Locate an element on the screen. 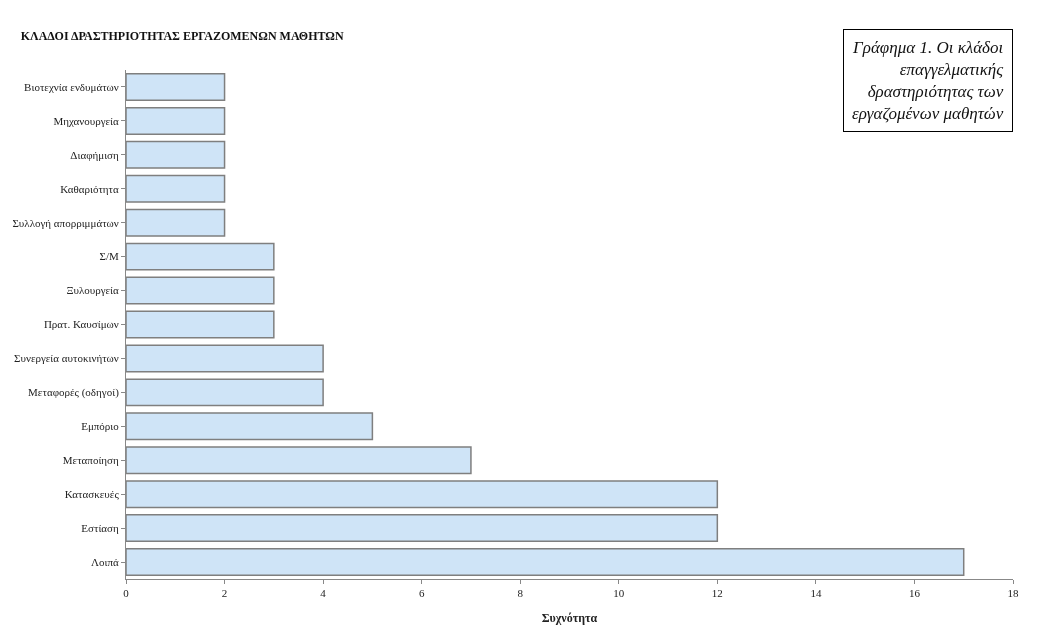 This screenshot has width=1038, height=639. x-tick-label: 18 is located at coordinates (1013, 593).